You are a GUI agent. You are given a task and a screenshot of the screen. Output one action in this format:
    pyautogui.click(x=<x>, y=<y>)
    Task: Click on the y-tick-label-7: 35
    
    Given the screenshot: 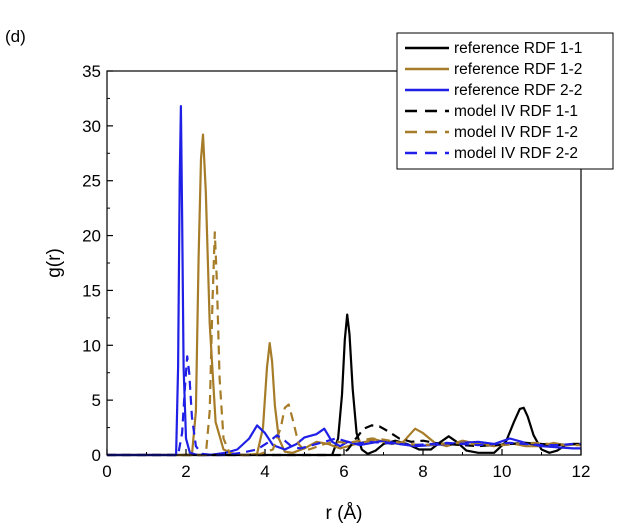 What is the action you would take?
    pyautogui.click(x=91, y=71)
    